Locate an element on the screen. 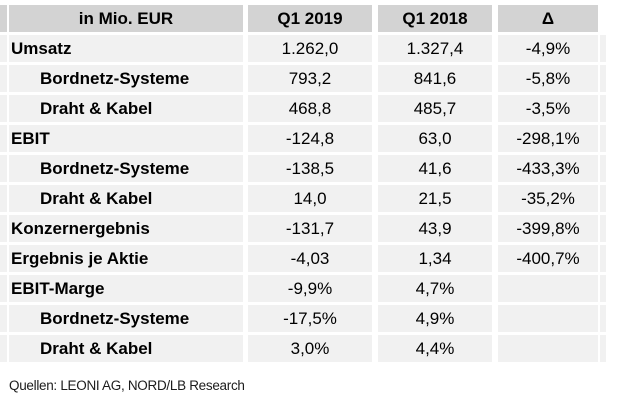 The height and width of the screenshot is (407, 623). table-row-umsatz-draht: Draht & Kabel 468,8 485,7 -3,5% is located at coordinates (303, 110).